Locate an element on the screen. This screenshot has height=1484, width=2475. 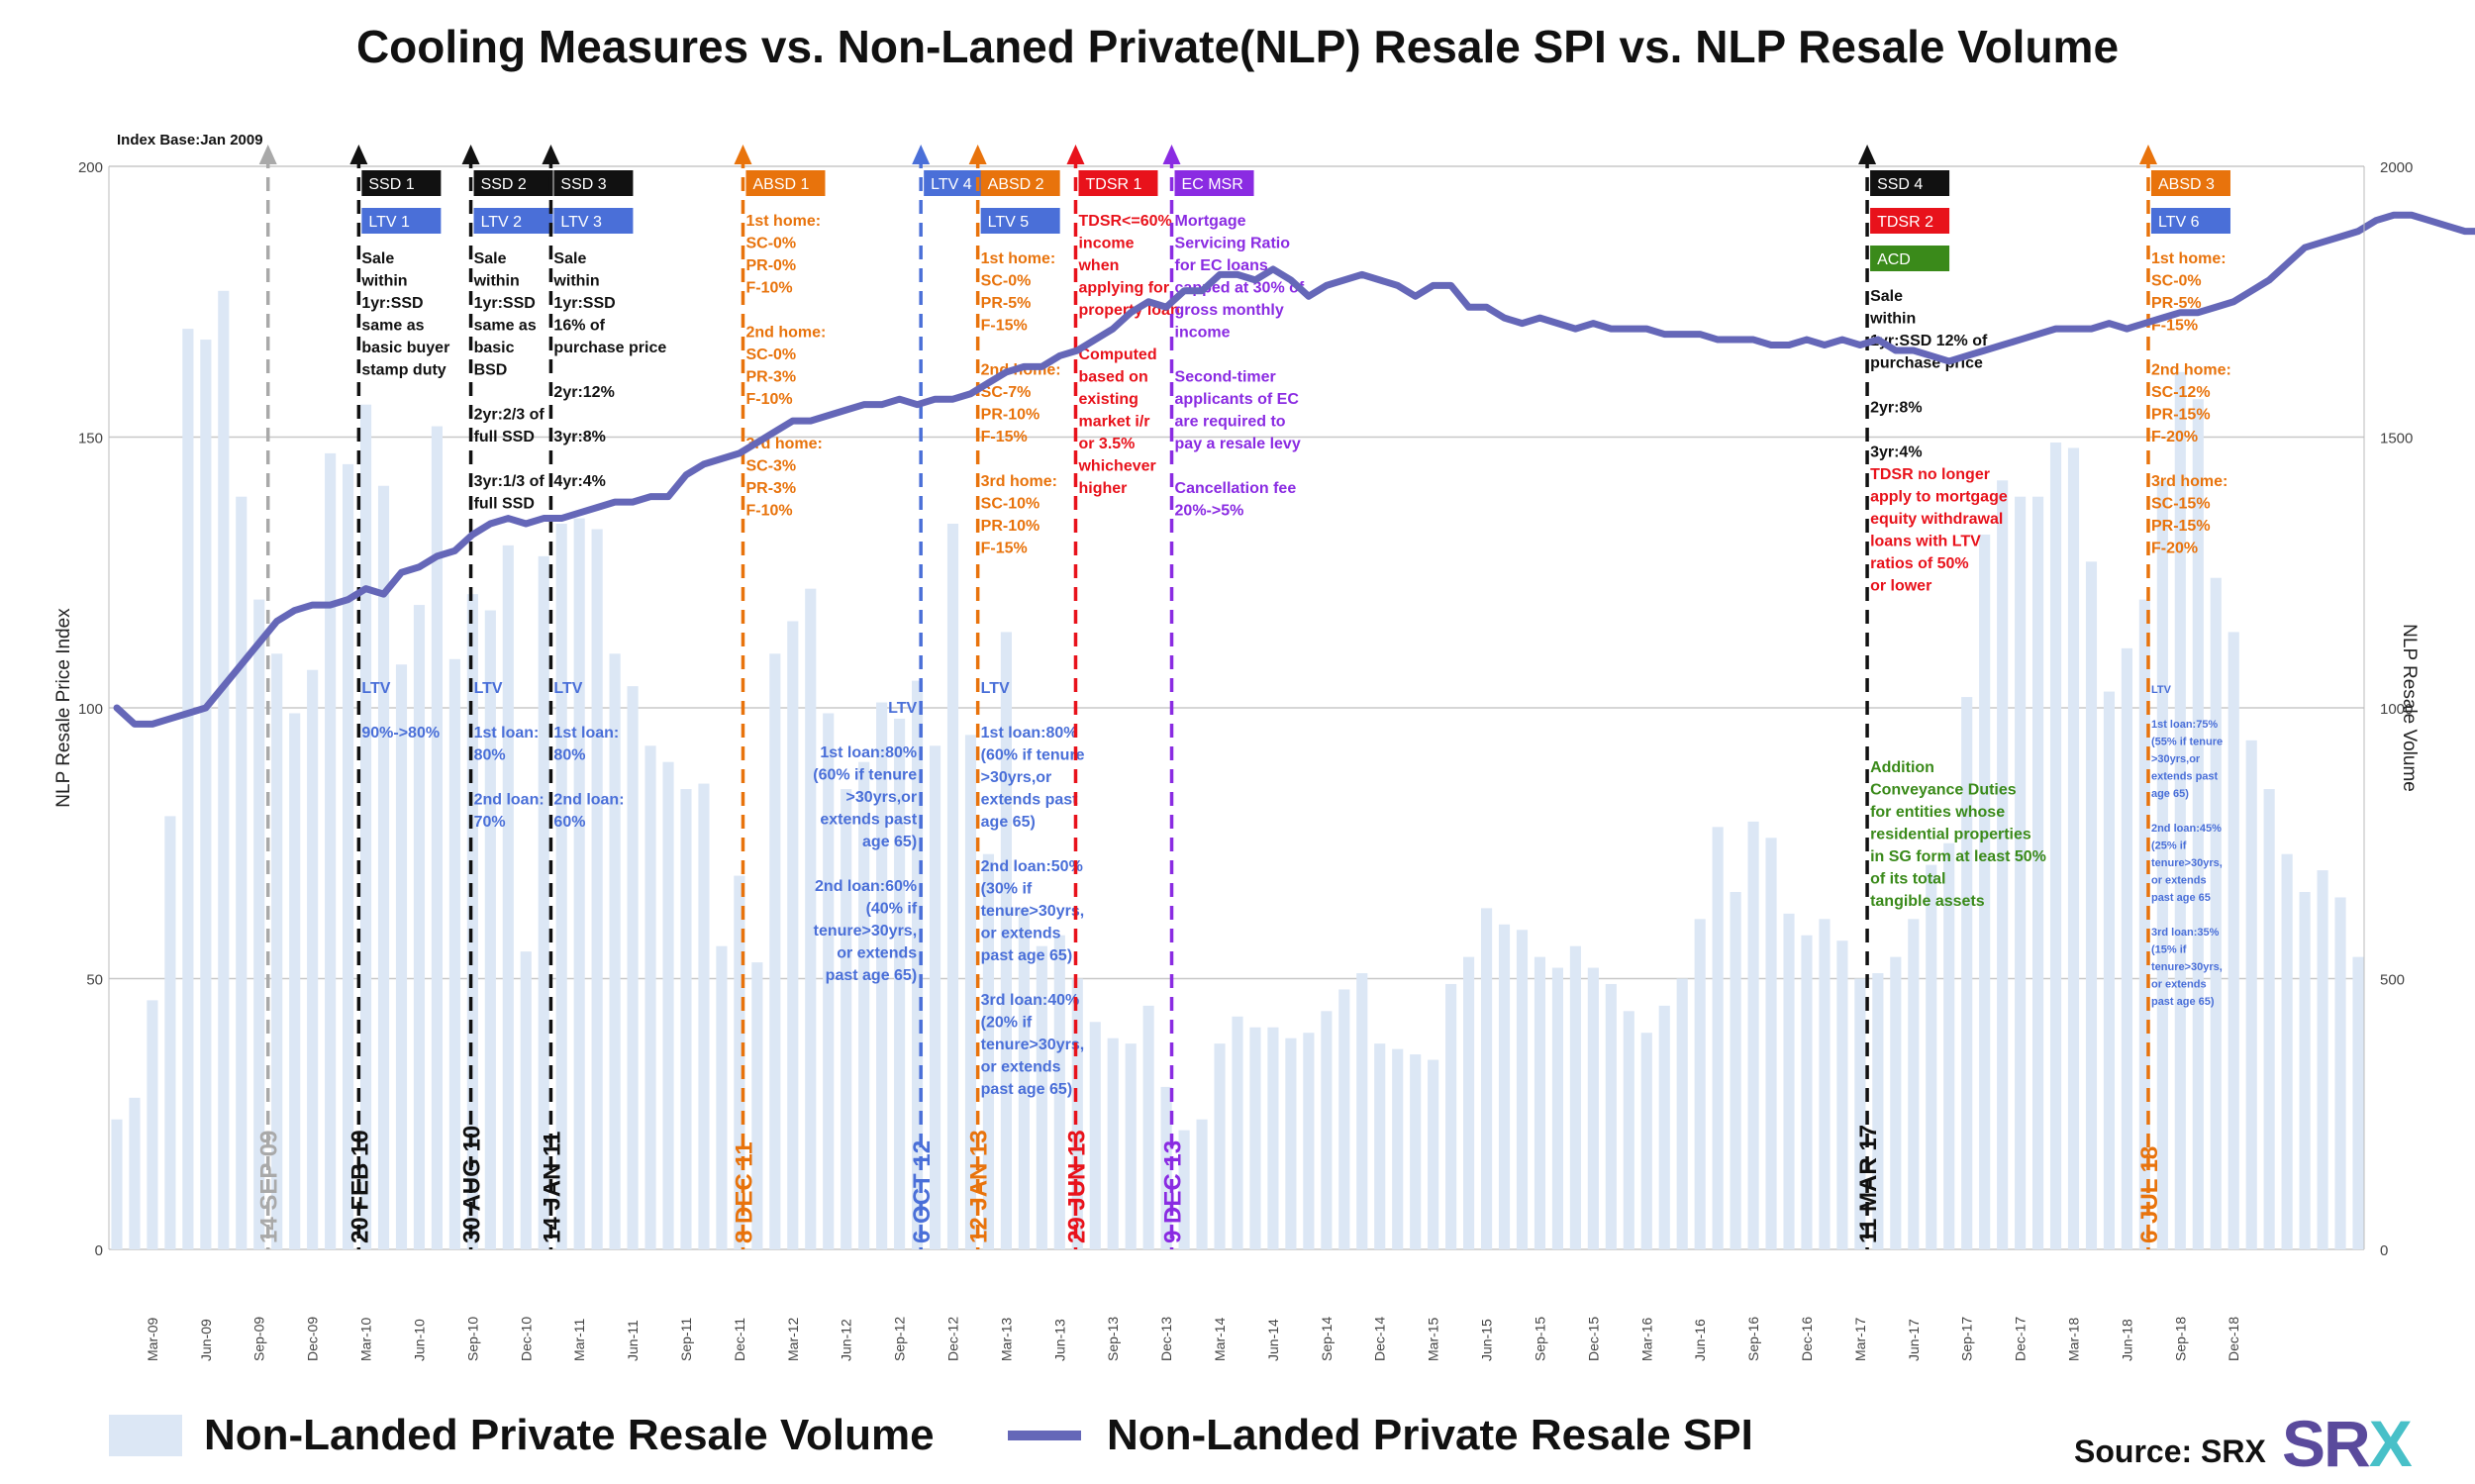
left-tick-label: 200 is located at coordinates (91, 167).